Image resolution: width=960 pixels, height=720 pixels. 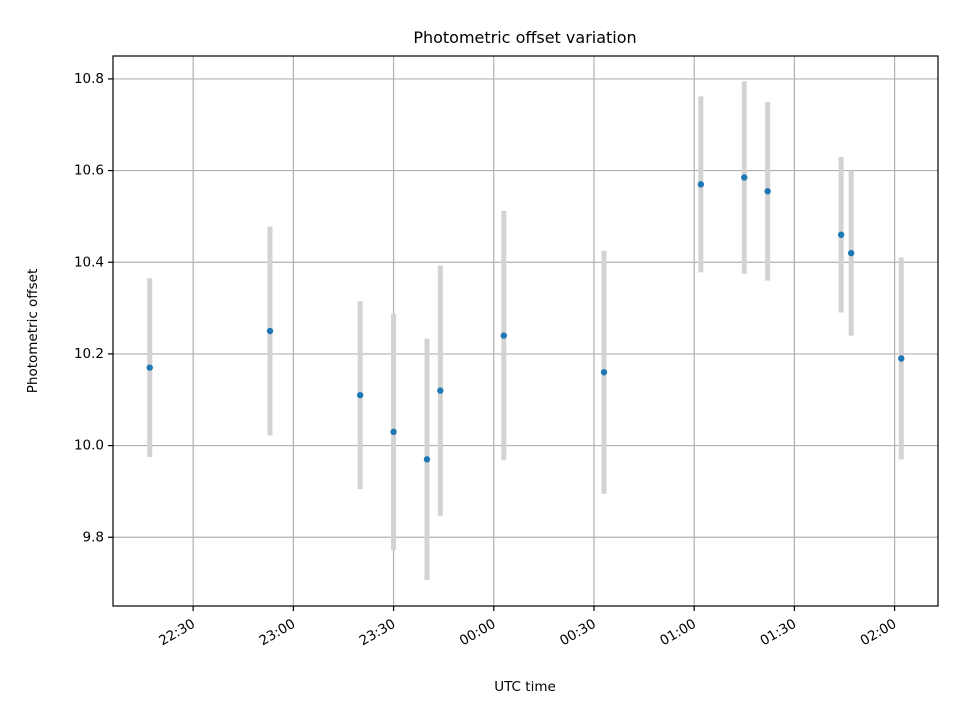 I want to click on y-tick-label: 10.6, so click(x=89, y=171).